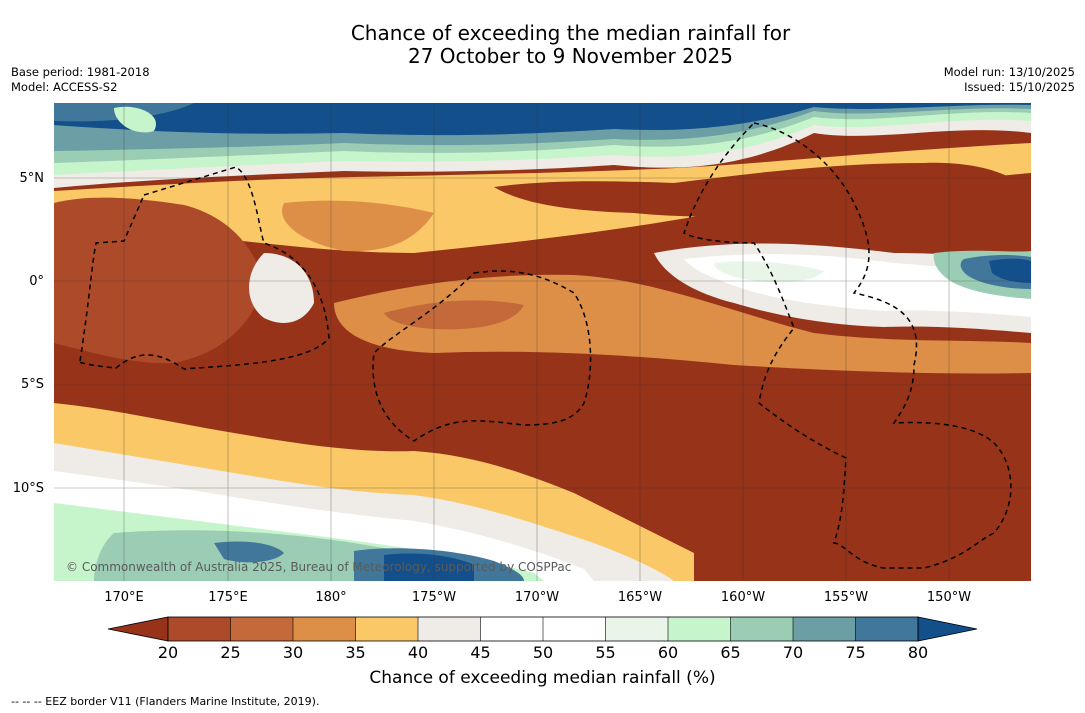 The image size is (1085, 713). Describe the element at coordinates (32, 178) in the screenshot. I see `lat-label-5n: 5°N` at that location.